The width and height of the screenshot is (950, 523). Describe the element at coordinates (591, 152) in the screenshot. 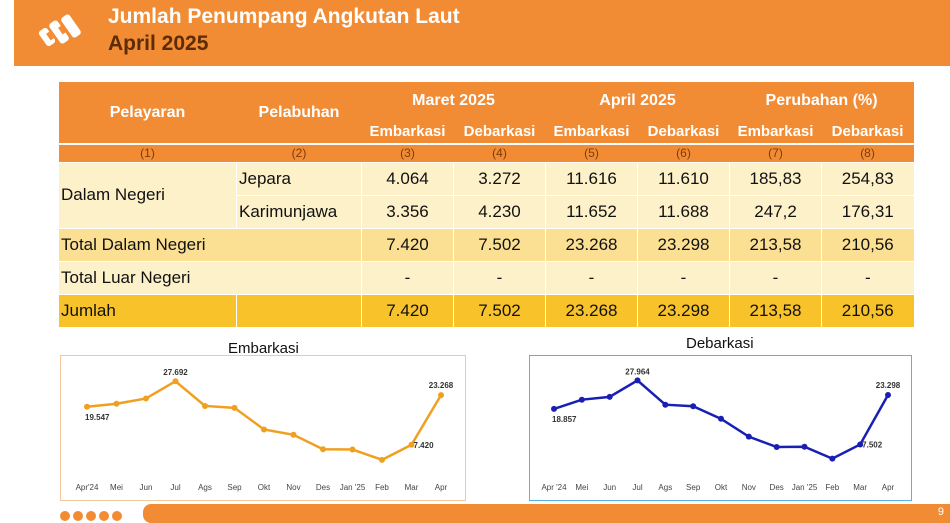

I see `col-number: (5)` at that location.